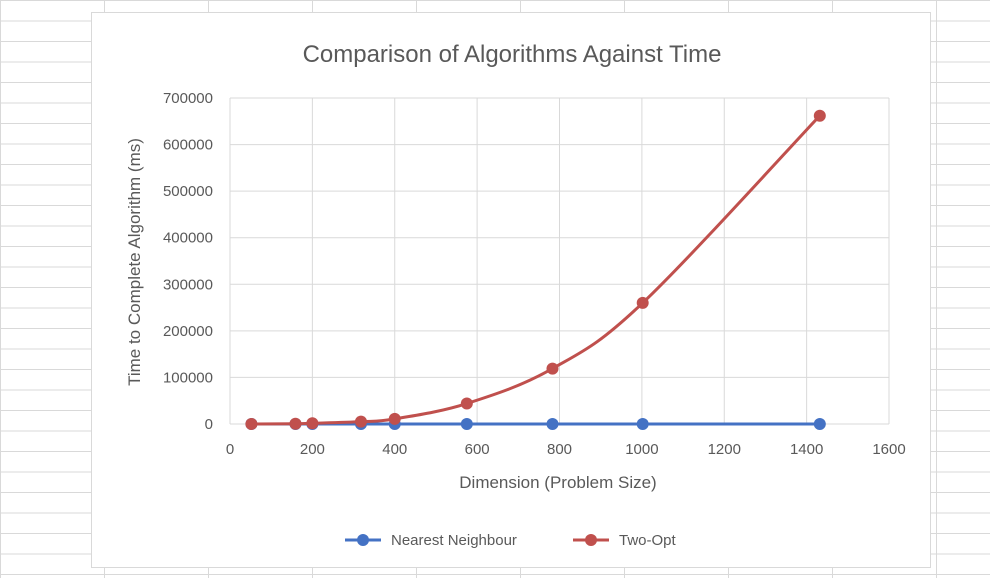  I want to click on x-axis-ticks: 0 200 400 600 800 1000 1200 1400 1600, so click(566, 449).